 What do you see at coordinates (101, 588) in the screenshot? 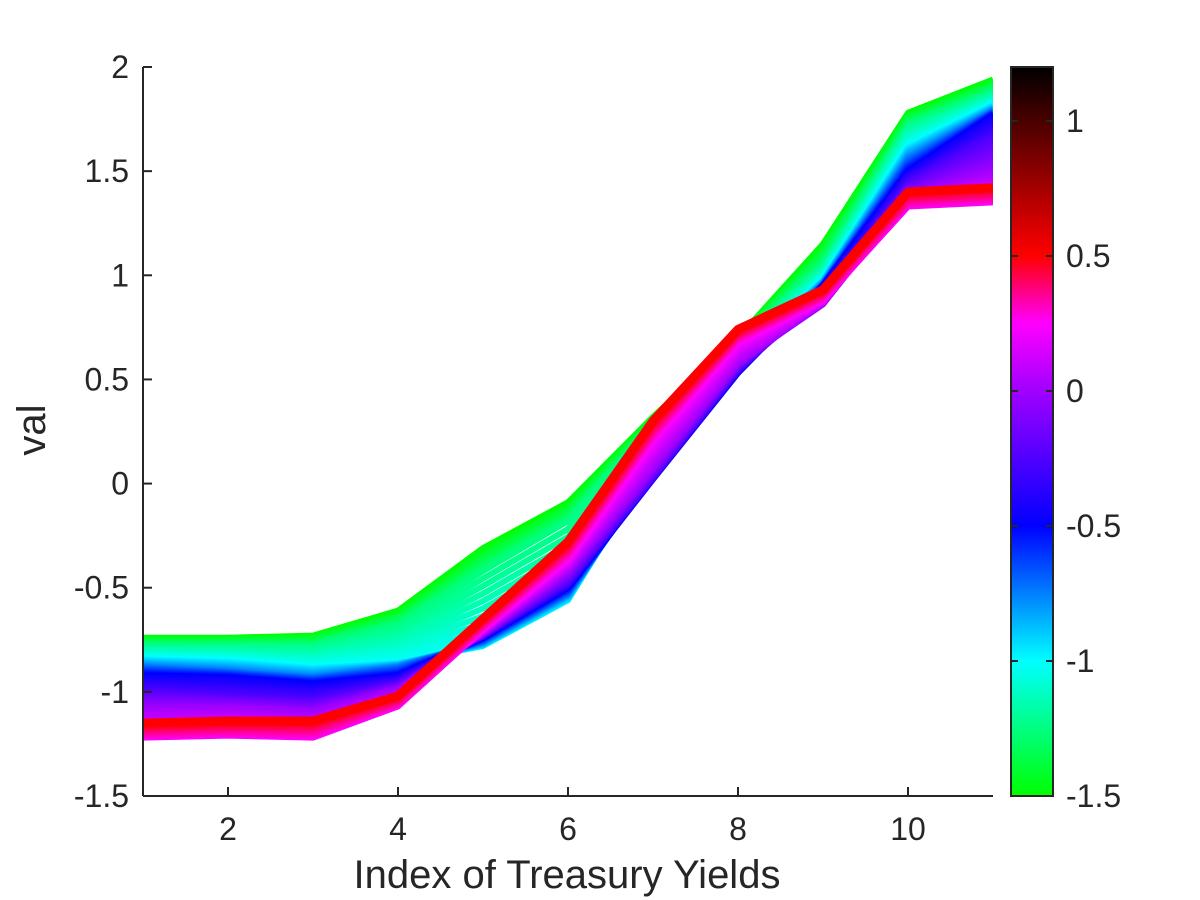
I see `y-tick-label: -0.5` at bounding box center [101, 588].